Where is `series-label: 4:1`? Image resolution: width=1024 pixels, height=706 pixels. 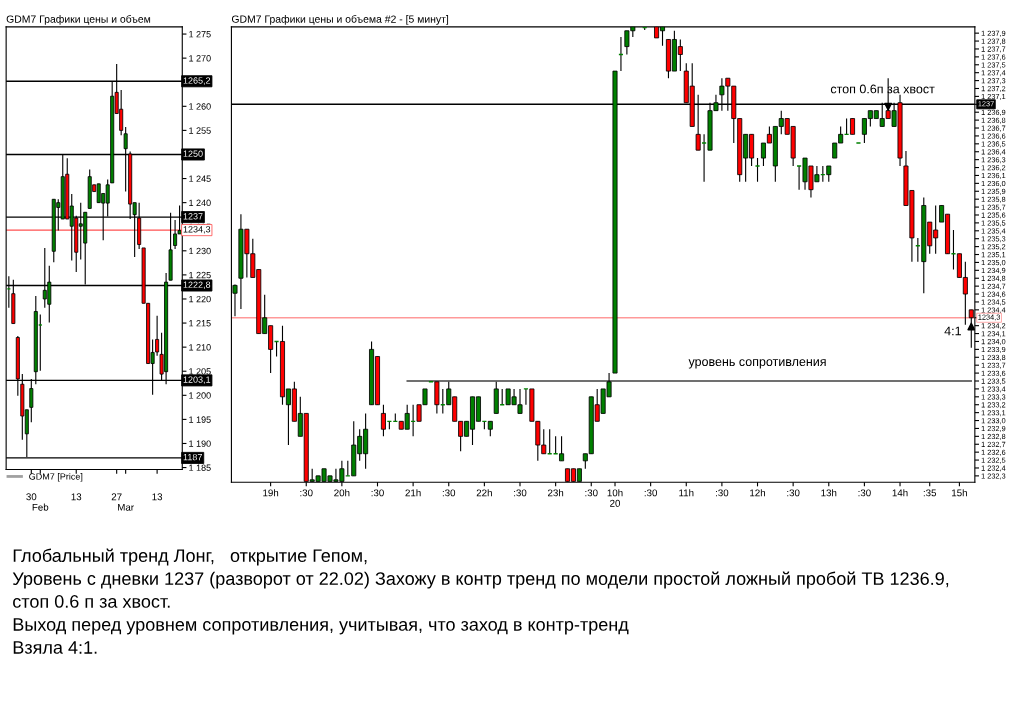
series-label: 4:1 is located at coordinates (952, 331).